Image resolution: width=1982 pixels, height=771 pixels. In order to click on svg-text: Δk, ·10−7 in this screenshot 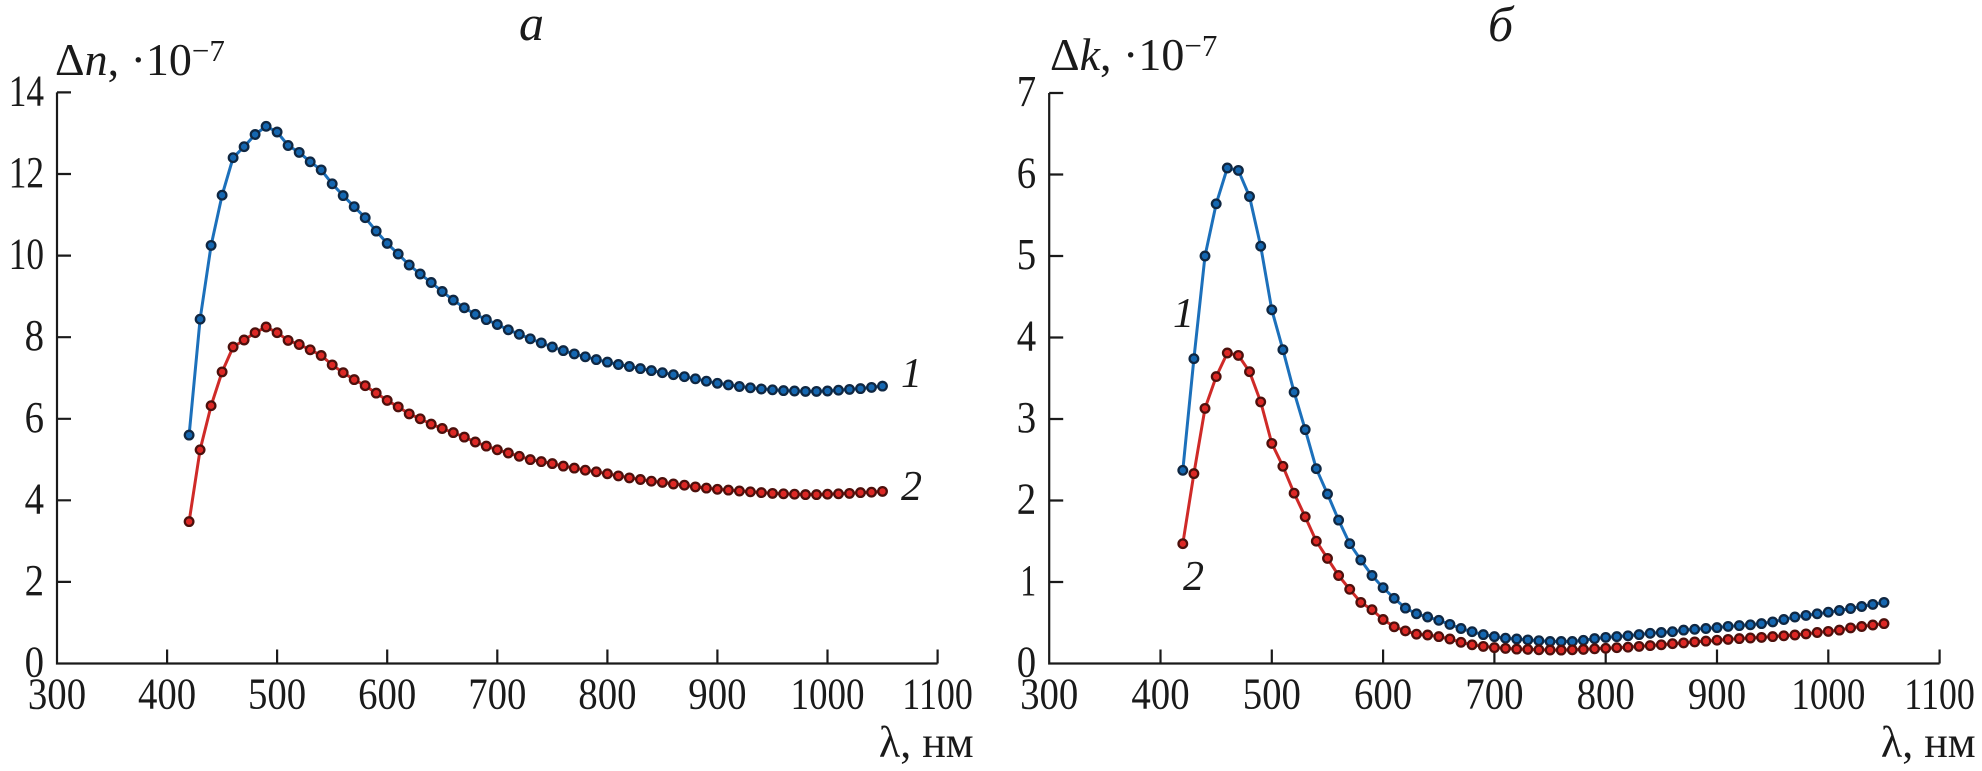, I will do `click(1133, 54)`.